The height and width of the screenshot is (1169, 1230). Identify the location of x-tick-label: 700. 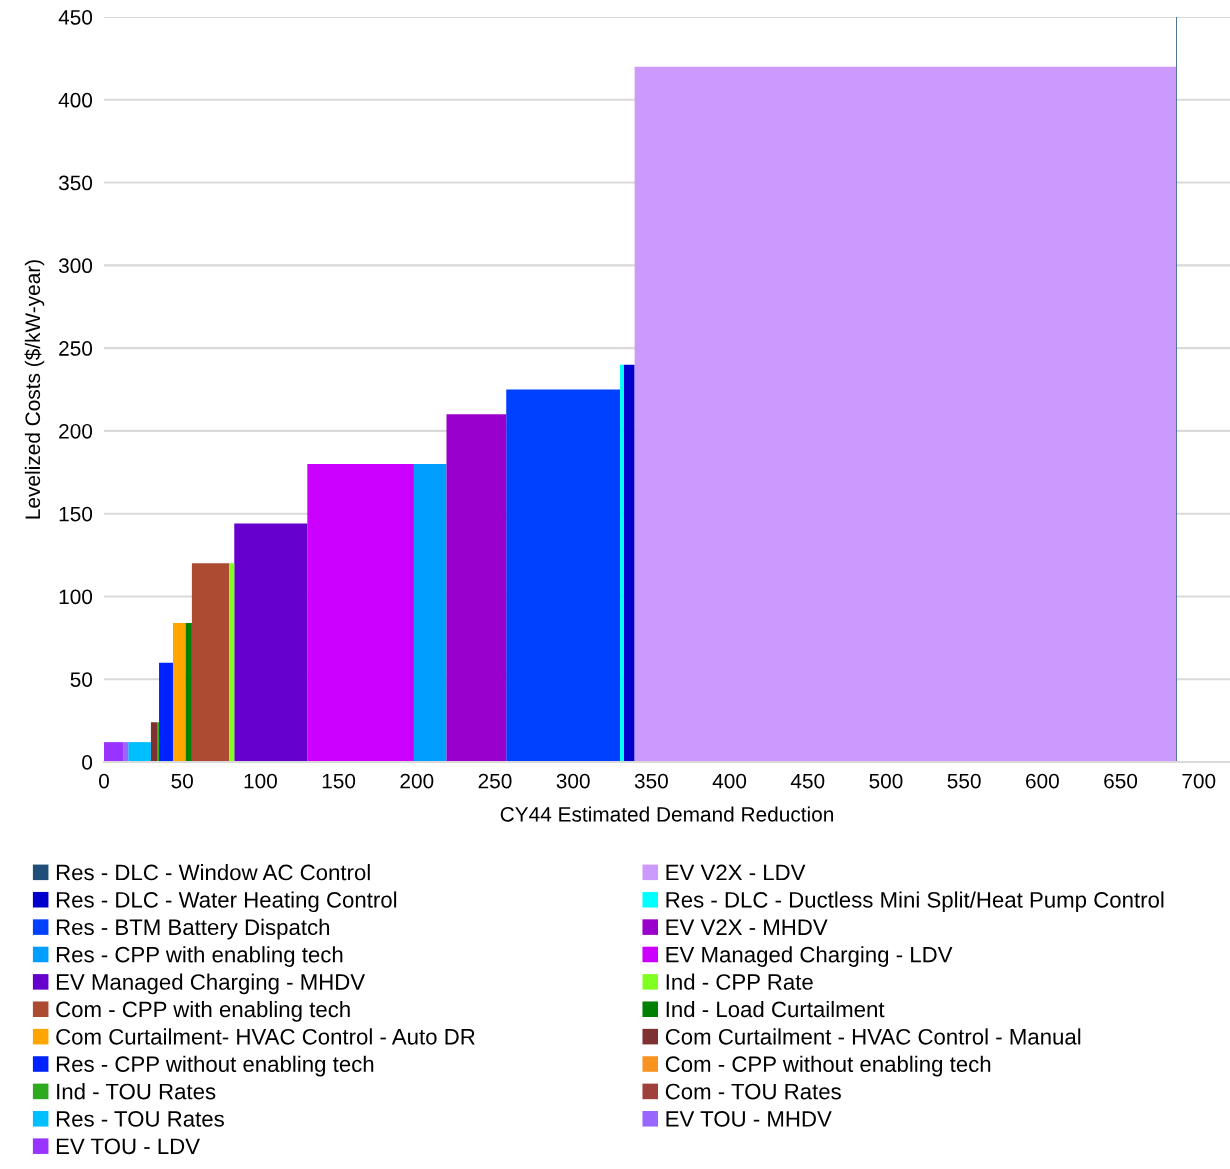
(1199, 781).